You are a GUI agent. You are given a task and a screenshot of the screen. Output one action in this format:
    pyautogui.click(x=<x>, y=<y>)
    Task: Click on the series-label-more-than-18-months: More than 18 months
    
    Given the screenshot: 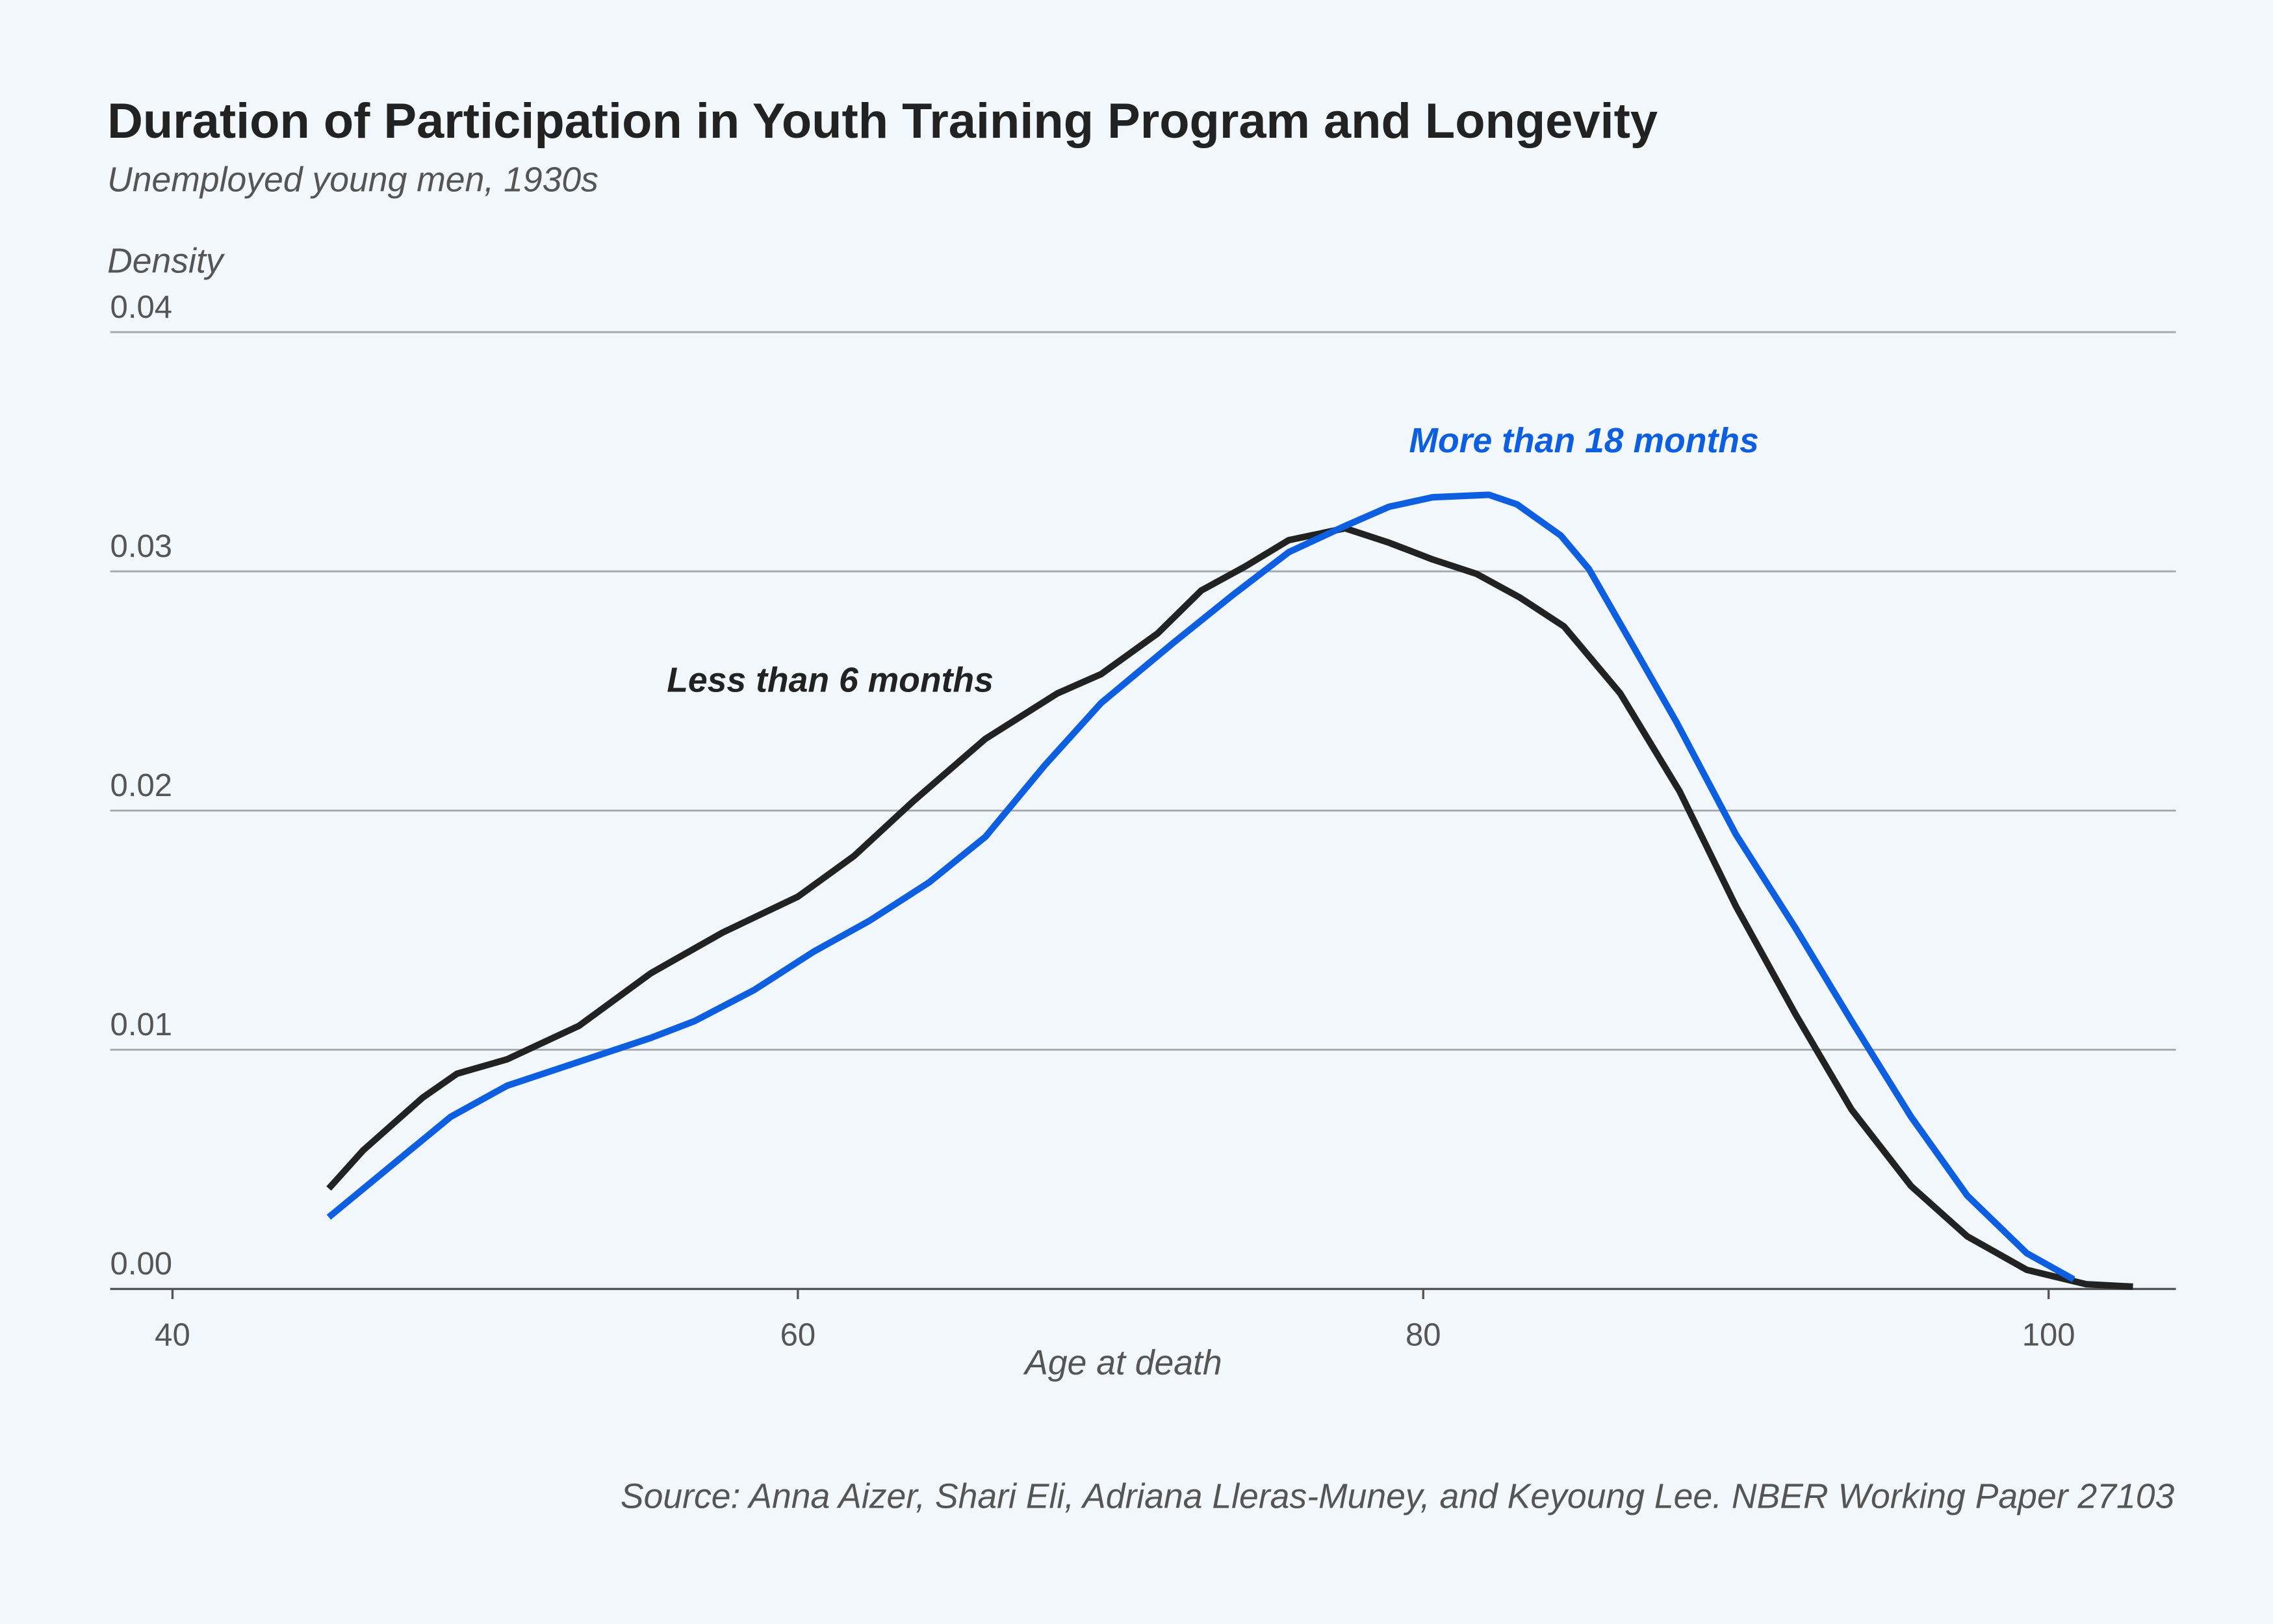 What is the action you would take?
    pyautogui.click(x=1583, y=441)
    